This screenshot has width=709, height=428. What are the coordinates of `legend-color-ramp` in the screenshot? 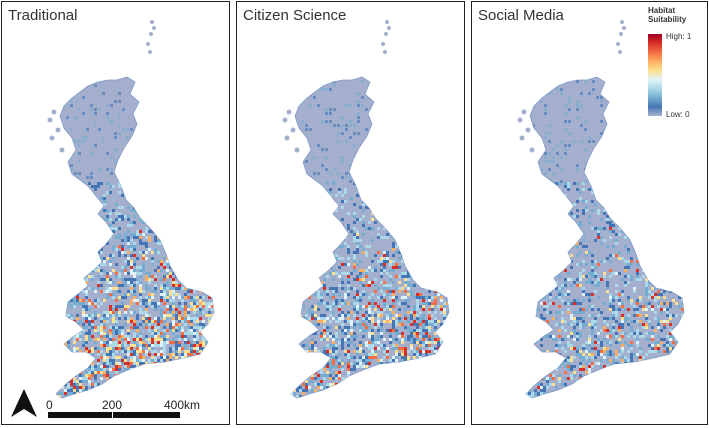 It's located at (655, 75).